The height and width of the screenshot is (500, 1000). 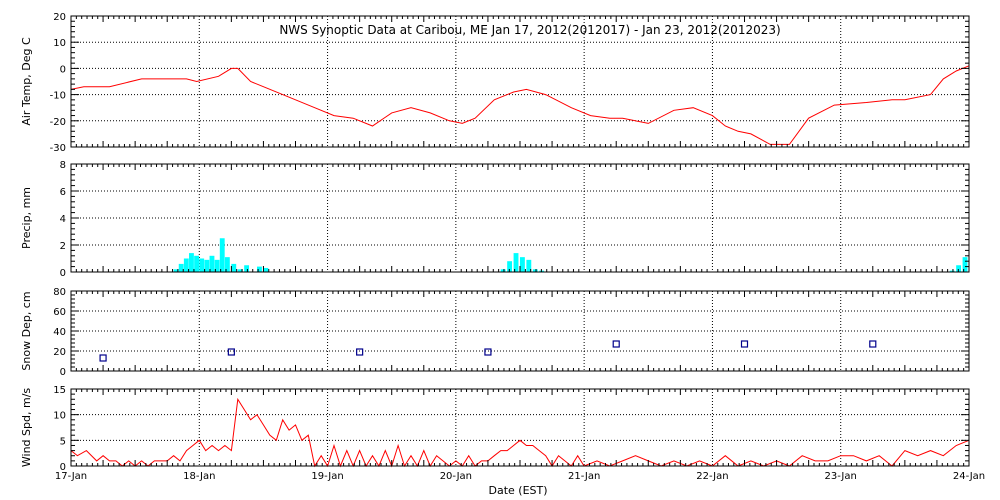 What do you see at coordinates (327, 476) in the screenshot?
I see `x-tick-label: 19-Jan` at bounding box center [327, 476].